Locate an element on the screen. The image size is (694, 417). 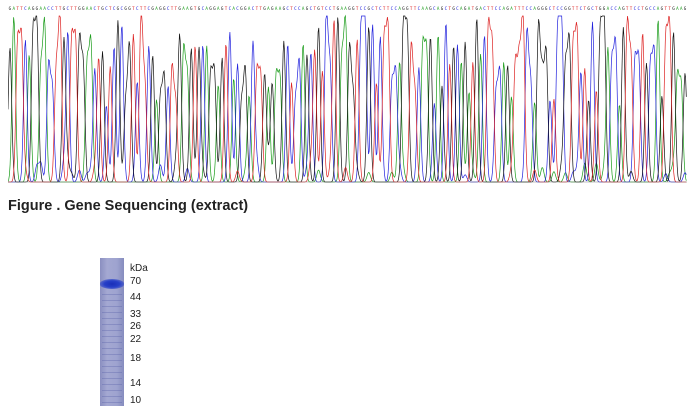
figure-caption: Figure . Gene Sequencing (extract) is located at coordinates (128, 206).